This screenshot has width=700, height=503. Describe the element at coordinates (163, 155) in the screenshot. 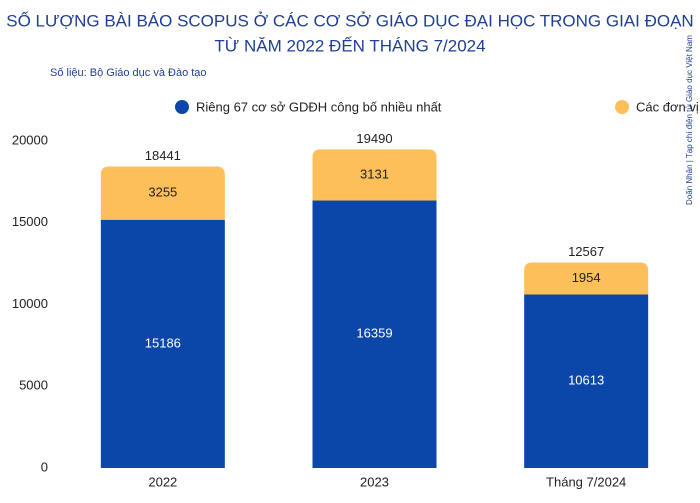

I see `total-label: 18441` at that location.